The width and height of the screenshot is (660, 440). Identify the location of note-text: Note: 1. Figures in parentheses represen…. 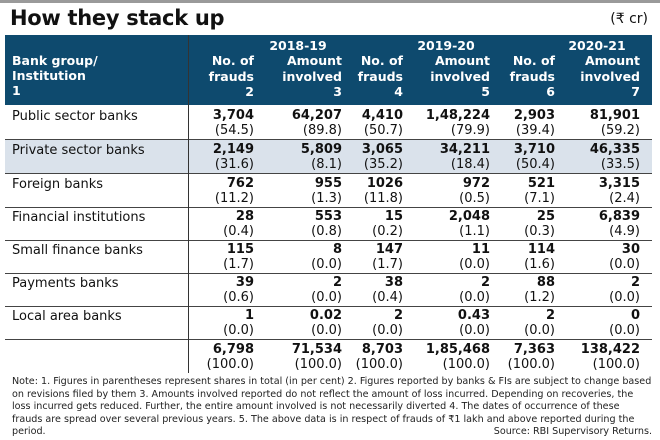
(332, 406).